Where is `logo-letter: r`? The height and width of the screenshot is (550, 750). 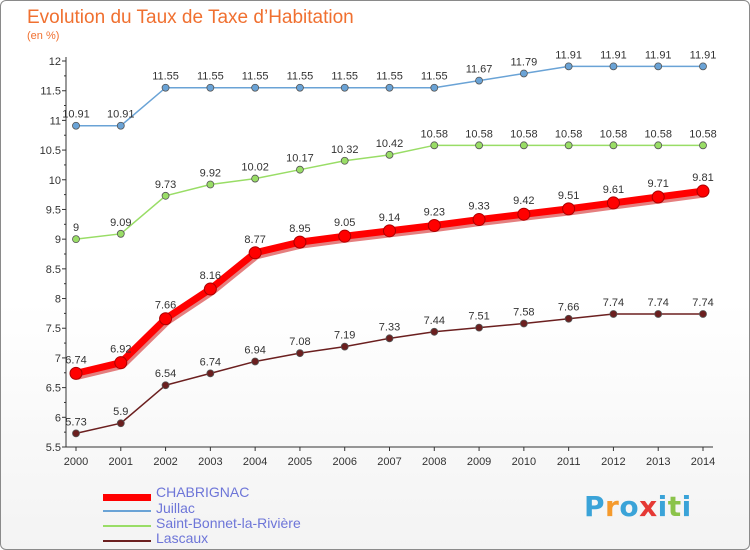 logo-letter: r is located at coordinates (612, 506).